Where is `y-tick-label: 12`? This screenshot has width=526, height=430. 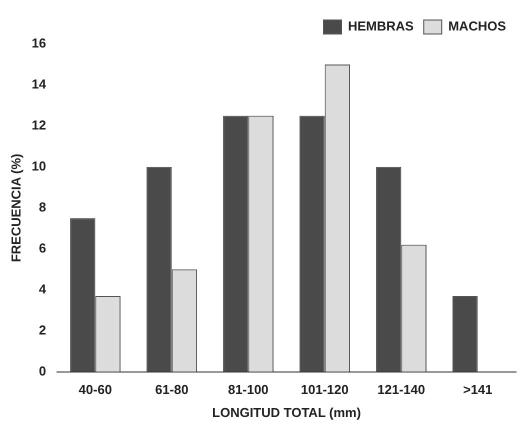 y-tick-label: 12 is located at coordinates (39, 125).